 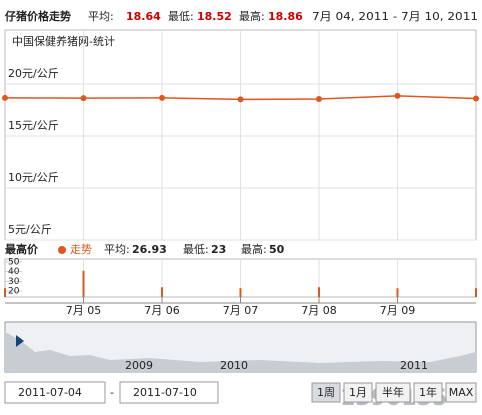 I want to click on x-tick-label: 7月 08, so click(x=319, y=310).